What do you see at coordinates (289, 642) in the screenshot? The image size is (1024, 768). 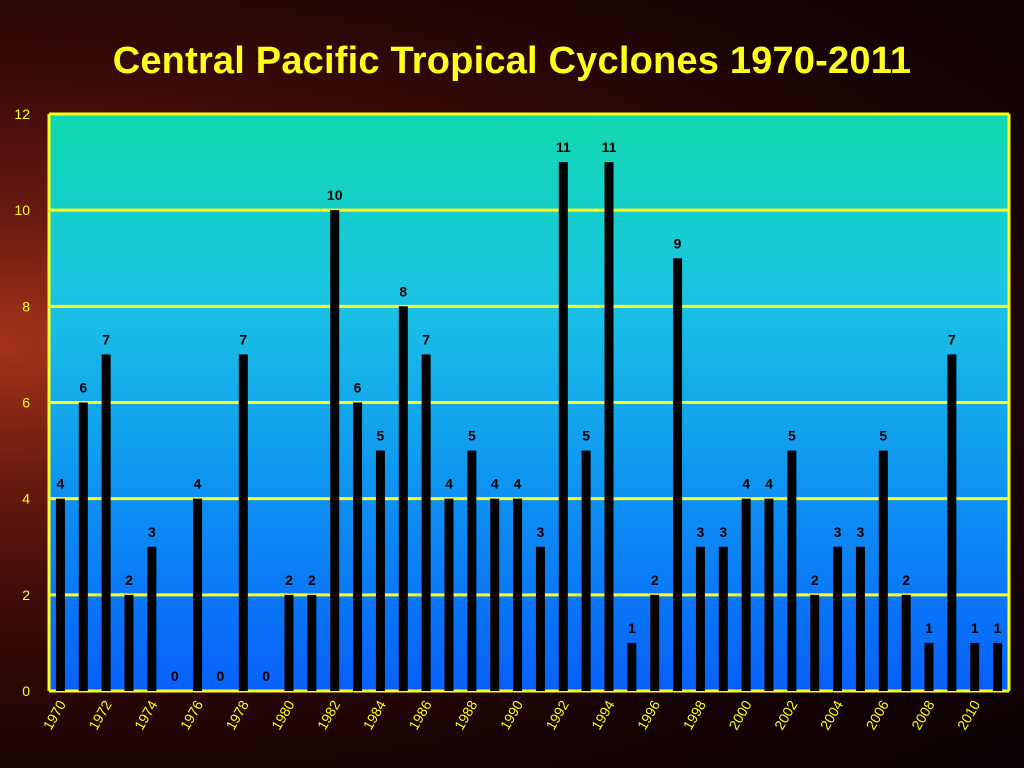 I see `bar-1980` at bounding box center [289, 642].